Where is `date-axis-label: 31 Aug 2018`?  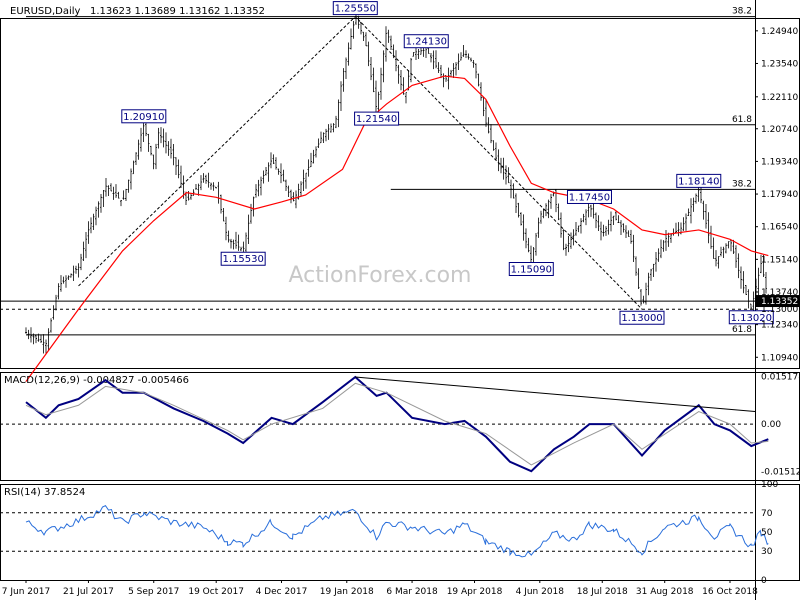 date-axis-label: 31 Aug 2018 is located at coordinates (665, 592).